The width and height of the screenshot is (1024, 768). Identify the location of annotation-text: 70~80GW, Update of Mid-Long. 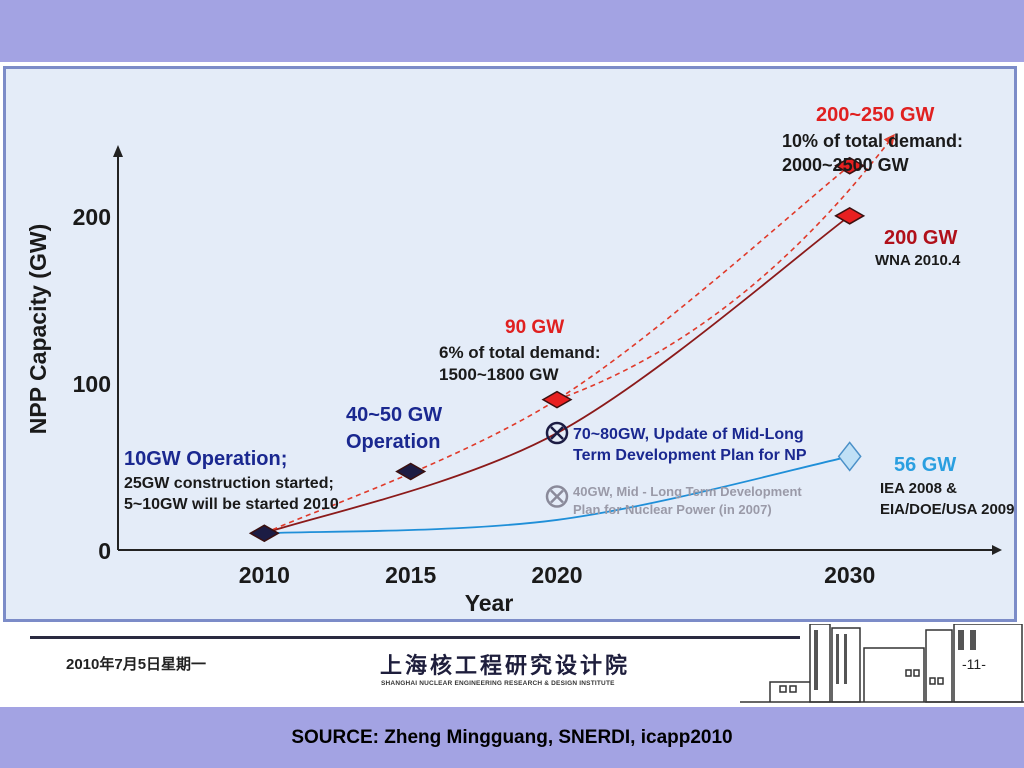
(688, 434).